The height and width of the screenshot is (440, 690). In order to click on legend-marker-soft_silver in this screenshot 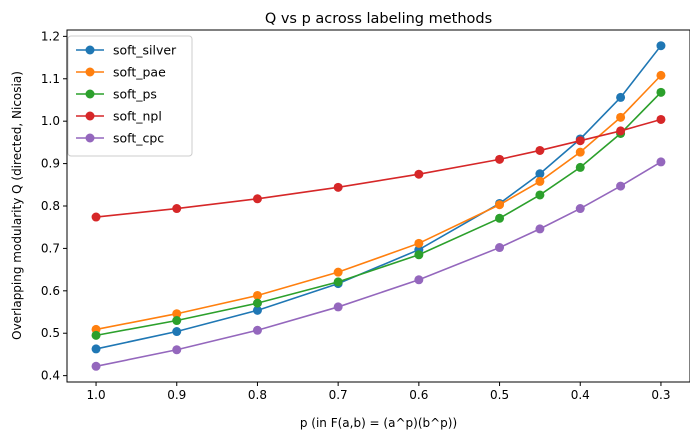, I will do `click(90, 50)`.